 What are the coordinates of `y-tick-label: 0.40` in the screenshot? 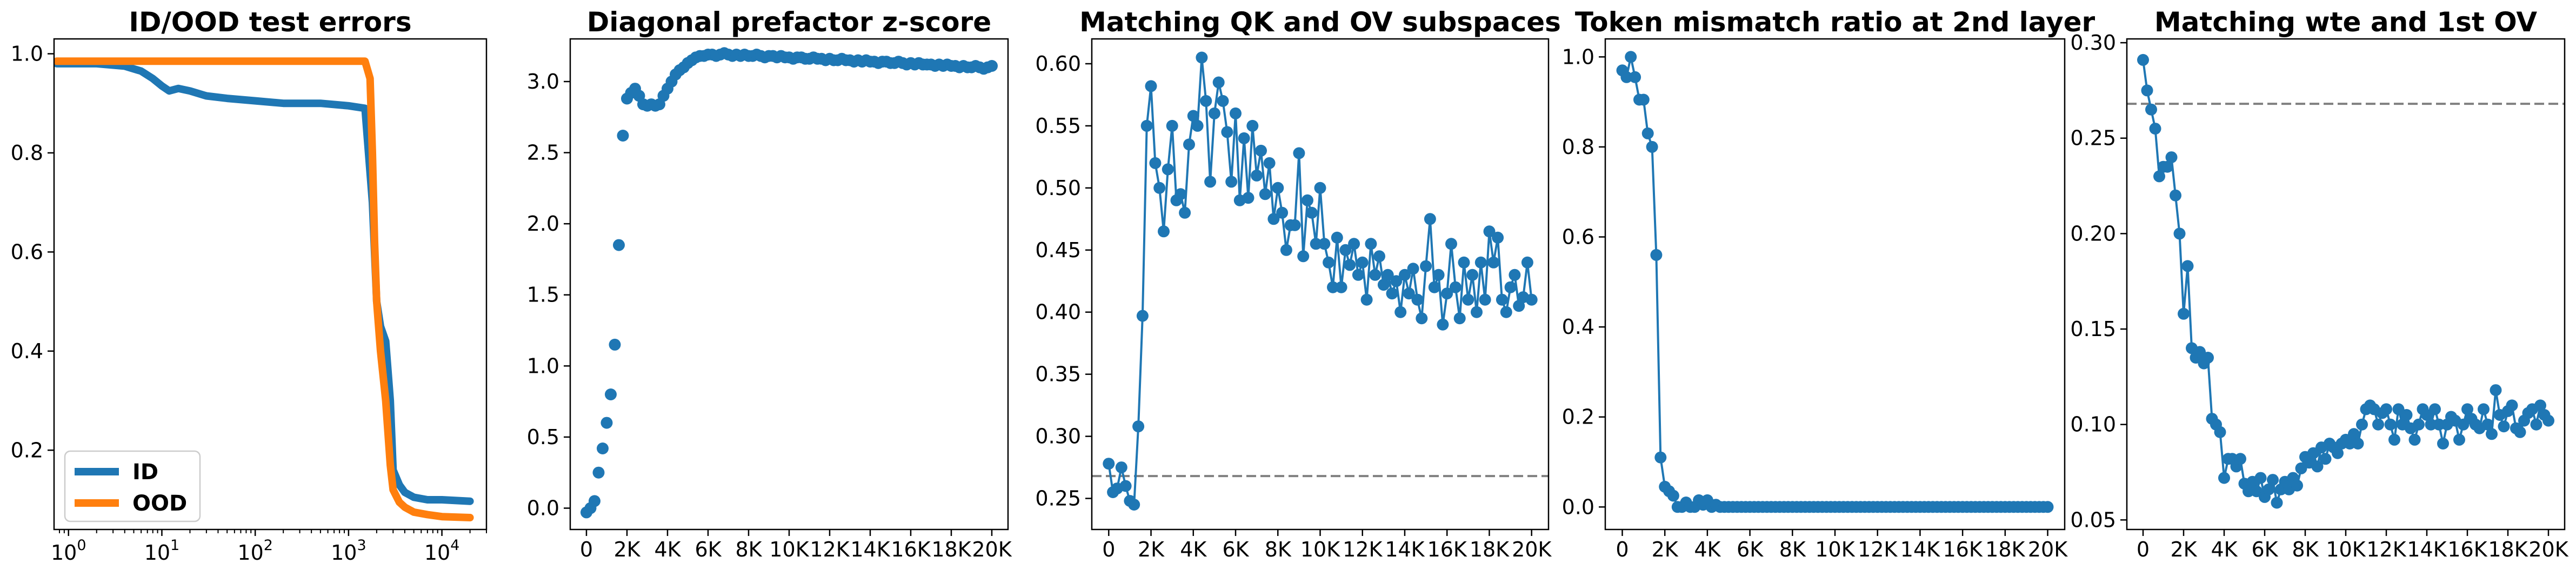 It's located at (1058, 312).